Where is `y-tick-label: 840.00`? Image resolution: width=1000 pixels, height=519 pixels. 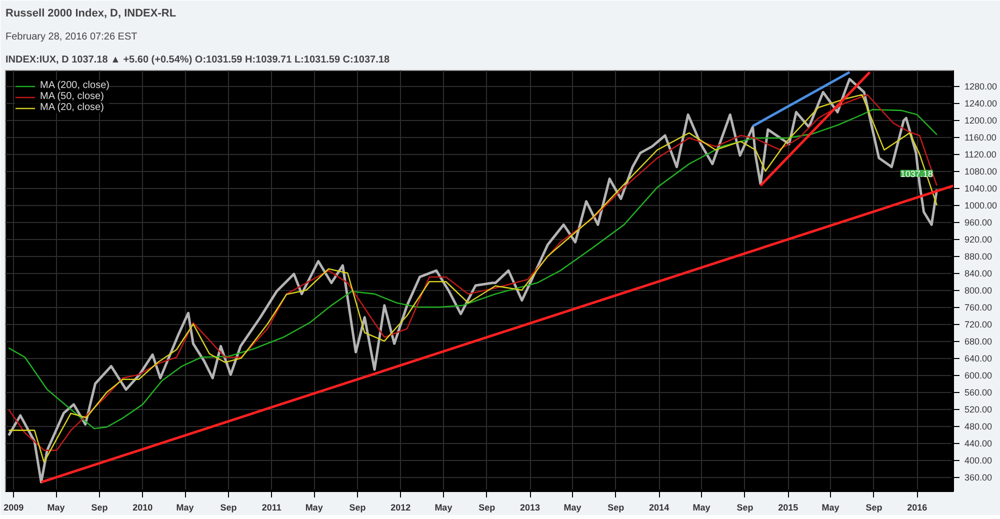
y-tick-label: 840.00 is located at coordinates (978, 273).